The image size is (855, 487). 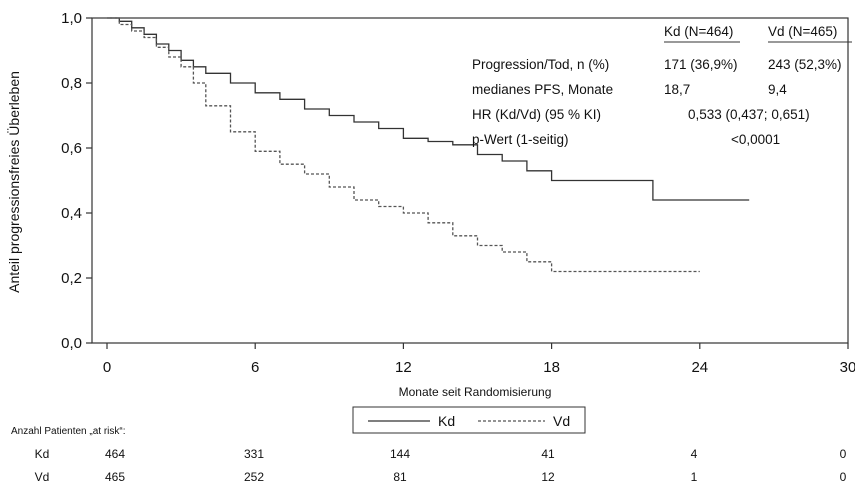 What do you see at coordinates (755, 139) in the screenshot?
I see `stats-row-value: <0,0001` at bounding box center [755, 139].